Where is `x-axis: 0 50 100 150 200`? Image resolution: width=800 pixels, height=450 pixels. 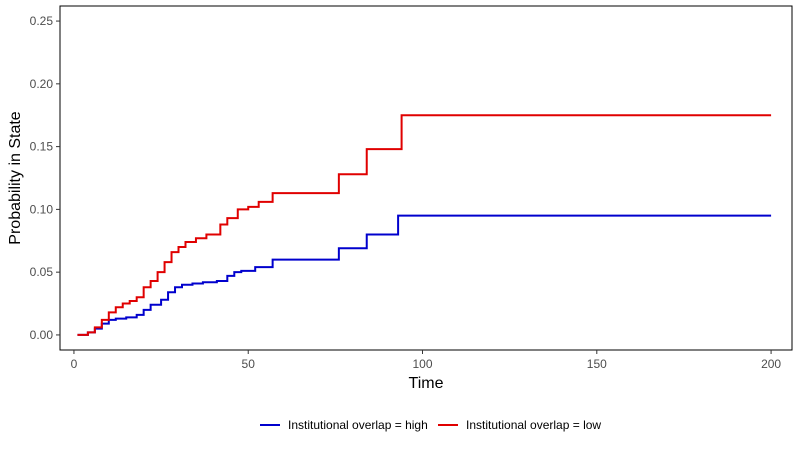 x-axis: 0 50 100 150 200 is located at coordinates (426, 360).